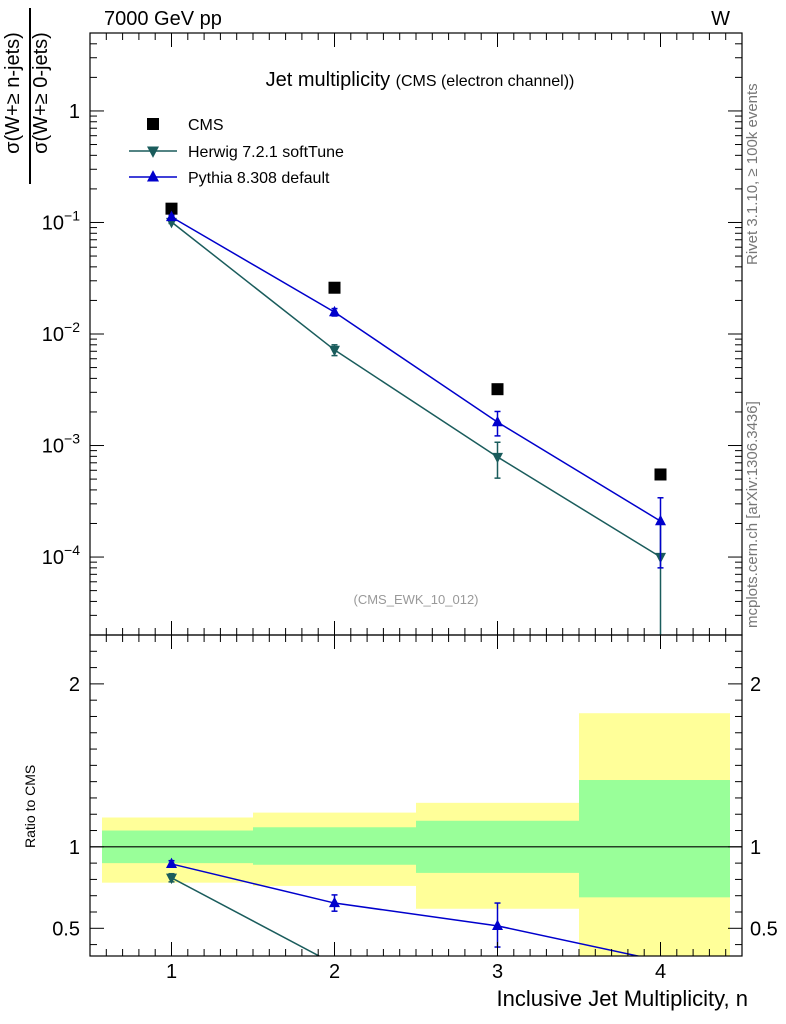 The image size is (786, 1024). What do you see at coordinates (74, 685) in the screenshot?
I see `ratio-y-tick-label: 2` at bounding box center [74, 685].